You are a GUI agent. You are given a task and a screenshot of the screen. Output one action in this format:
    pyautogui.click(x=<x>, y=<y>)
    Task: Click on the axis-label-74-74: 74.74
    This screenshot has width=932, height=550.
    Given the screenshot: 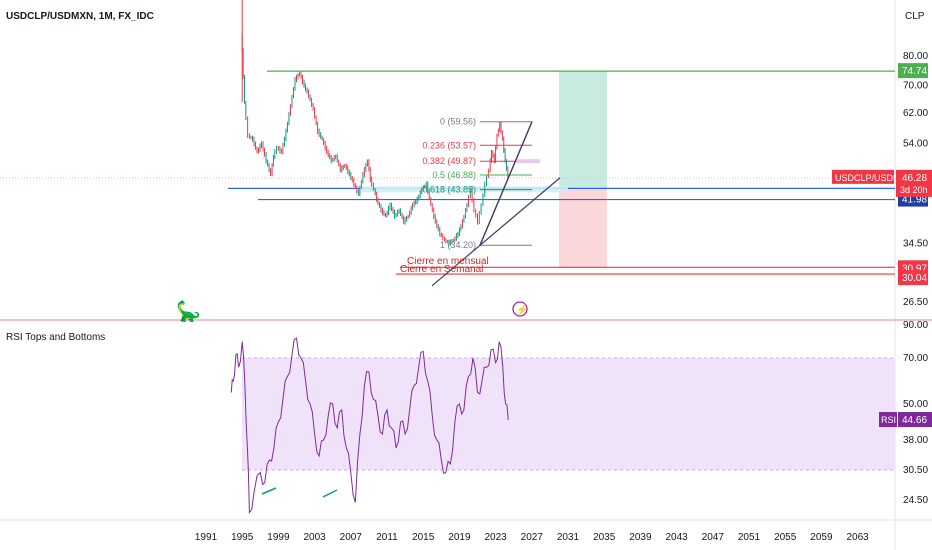 What is the action you would take?
    pyautogui.click(x=914, y=71)
    